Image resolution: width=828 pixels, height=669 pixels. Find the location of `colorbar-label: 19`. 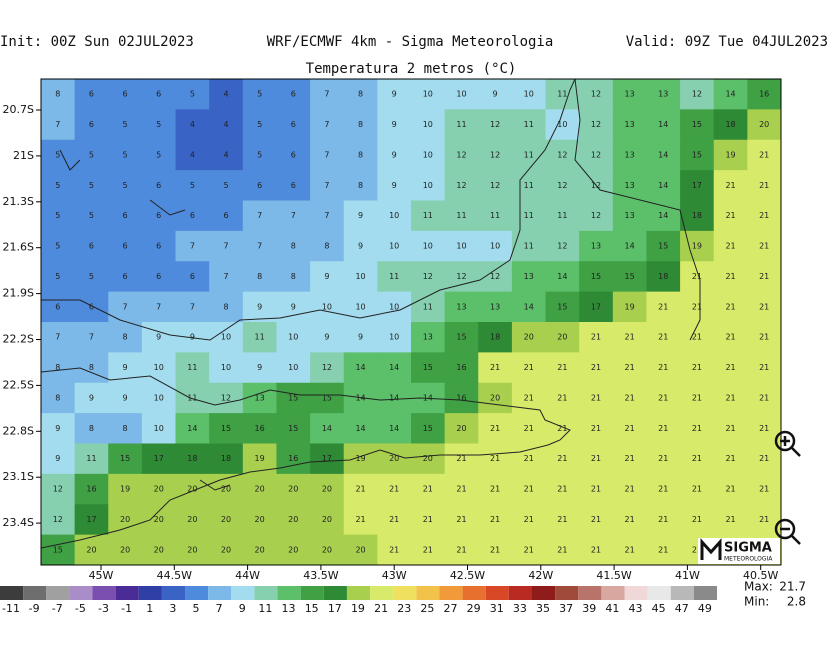

colorbar-label: 19 is located at coordinates (358, 608).